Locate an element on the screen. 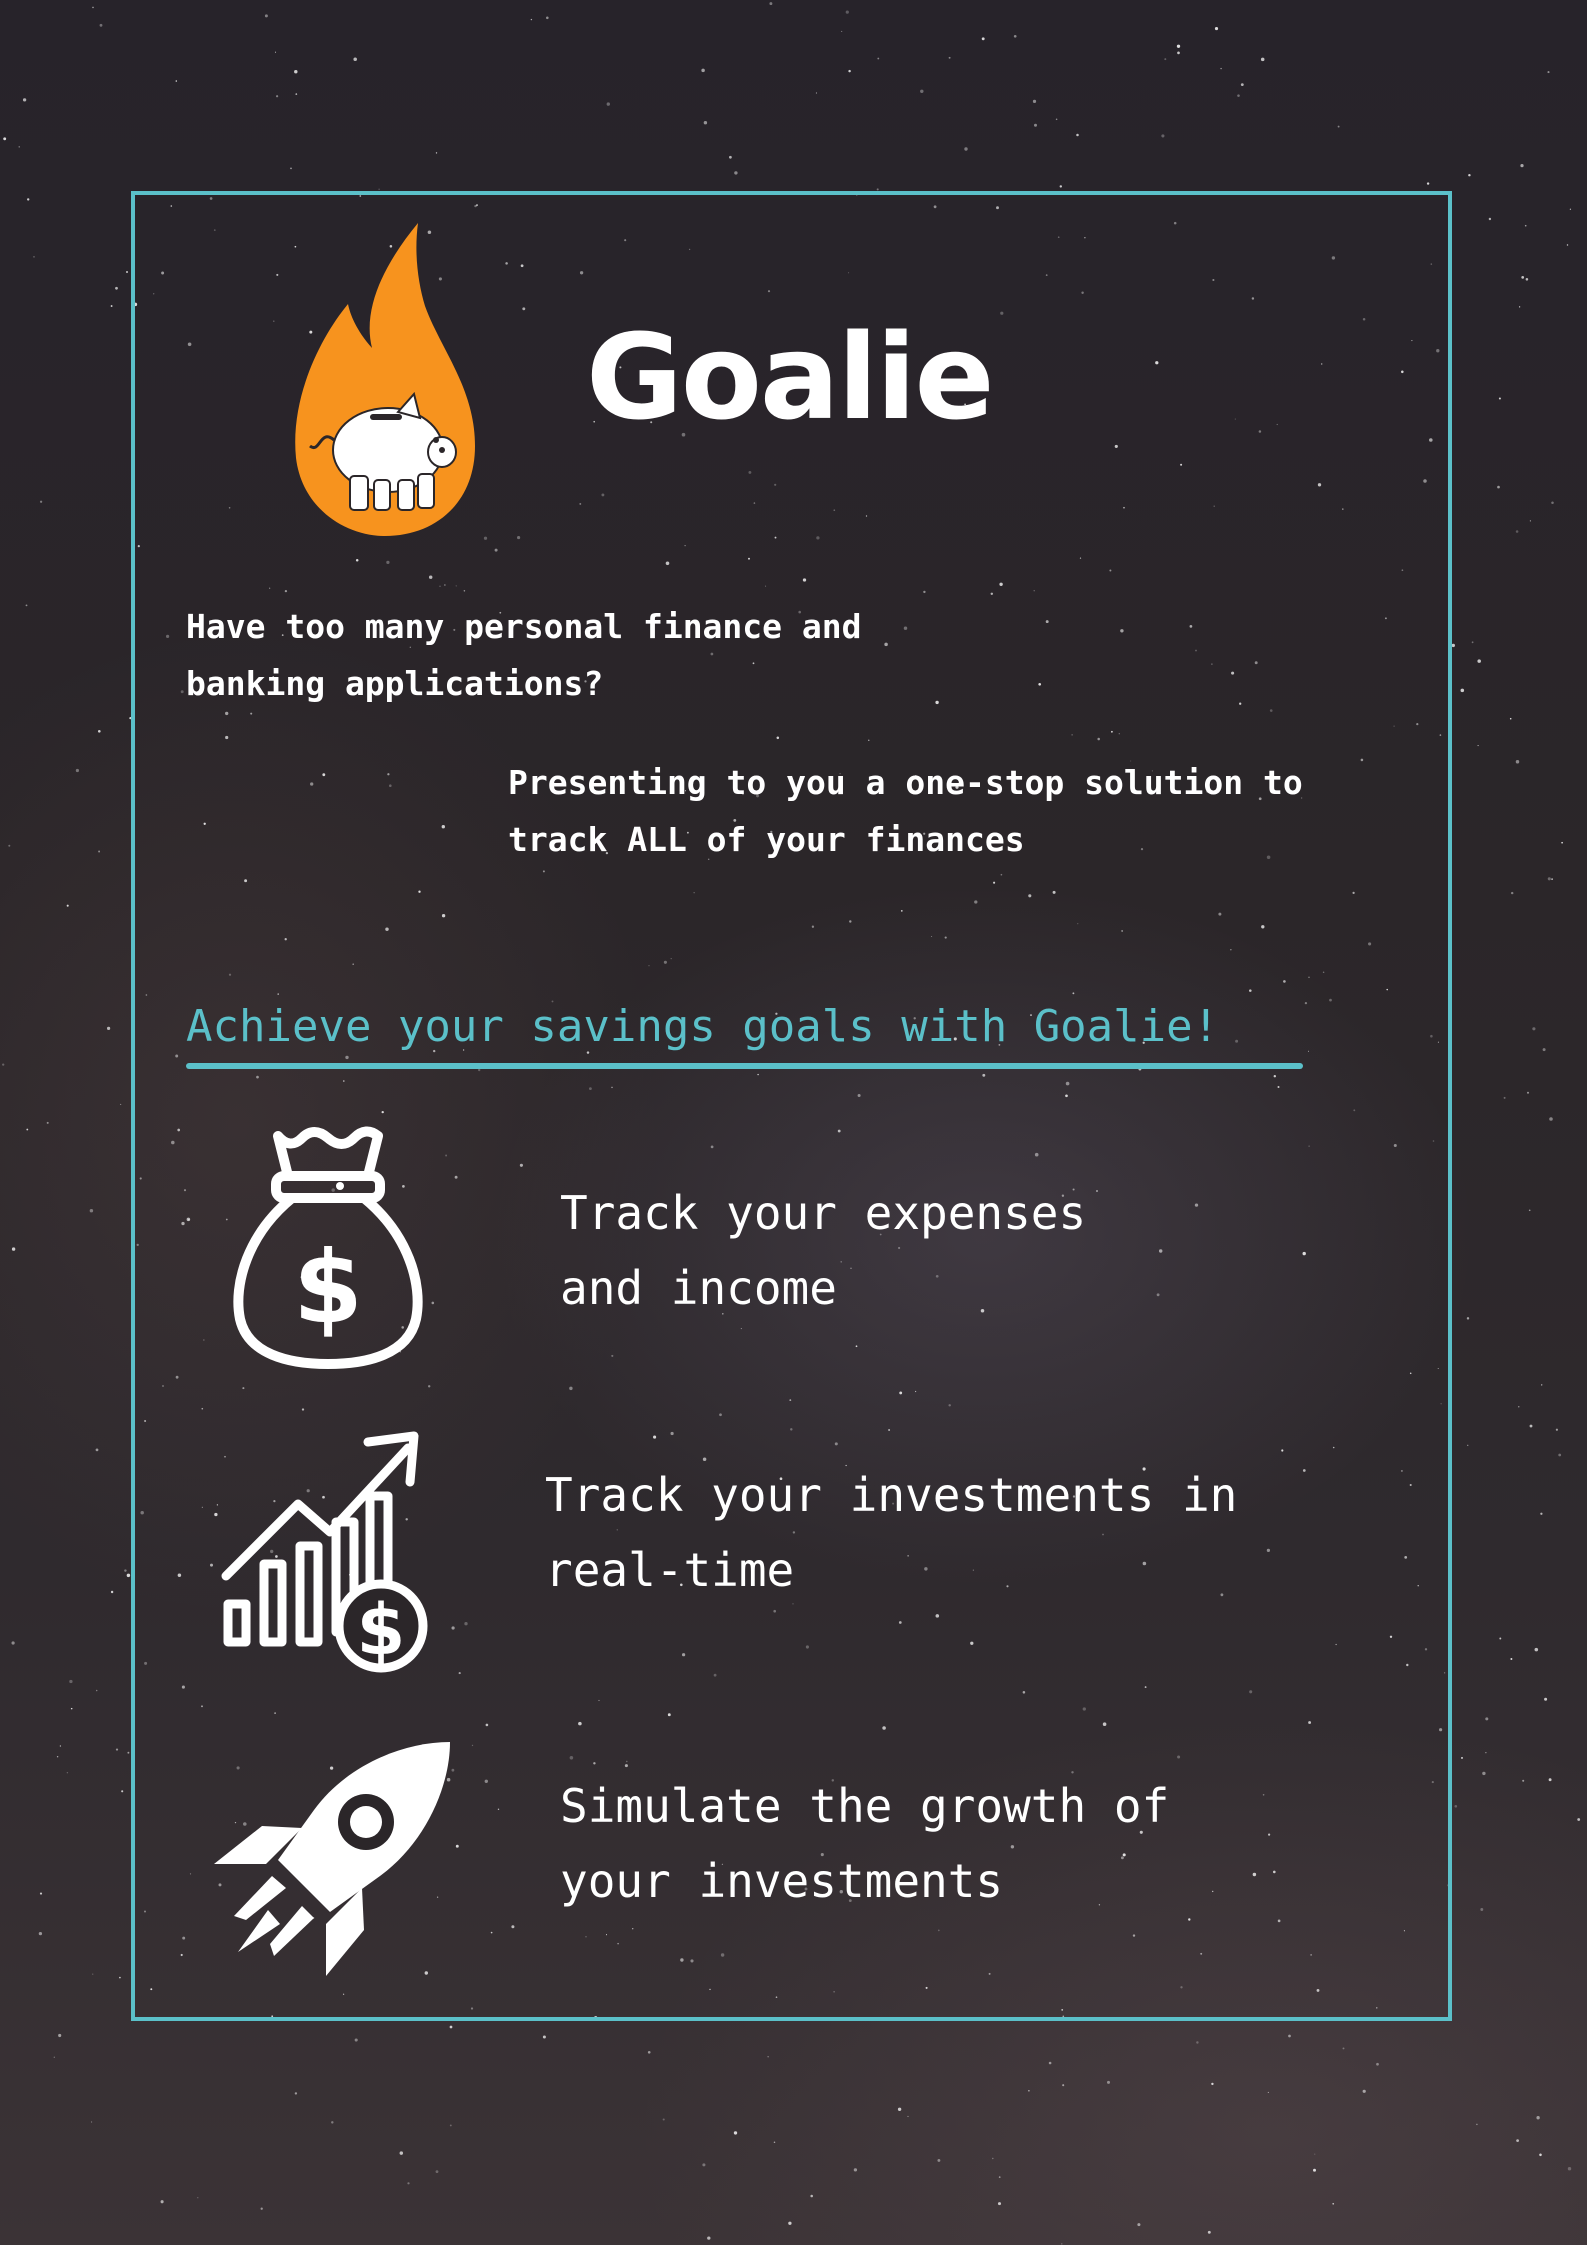 This screenshot has height=2245, width=1587. tagline-underline is located at coordinates (744, 1066).